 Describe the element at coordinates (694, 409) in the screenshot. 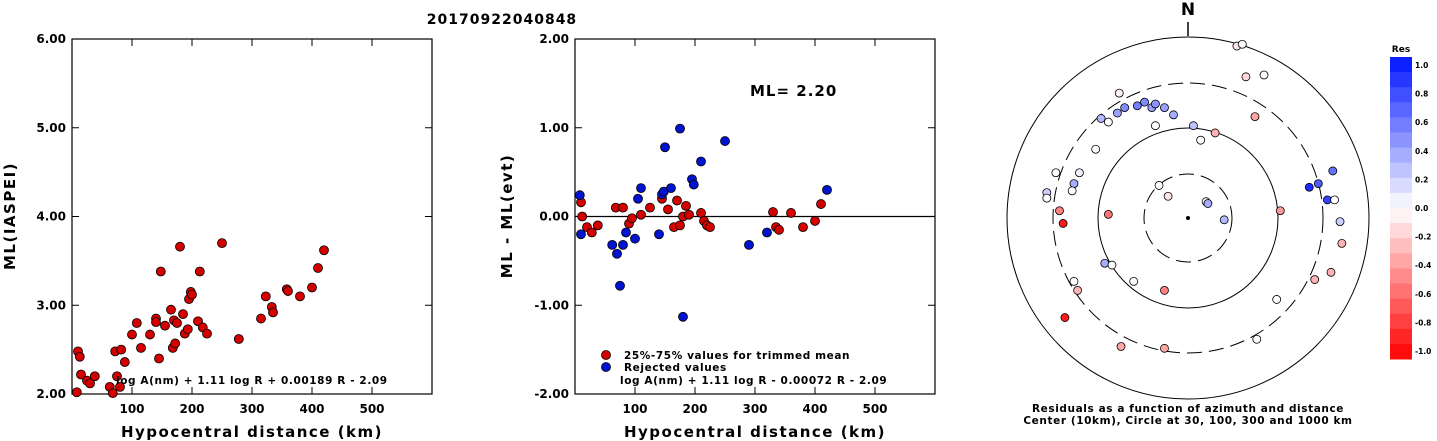

I see `middle-x-tick-label: 200` at that location.